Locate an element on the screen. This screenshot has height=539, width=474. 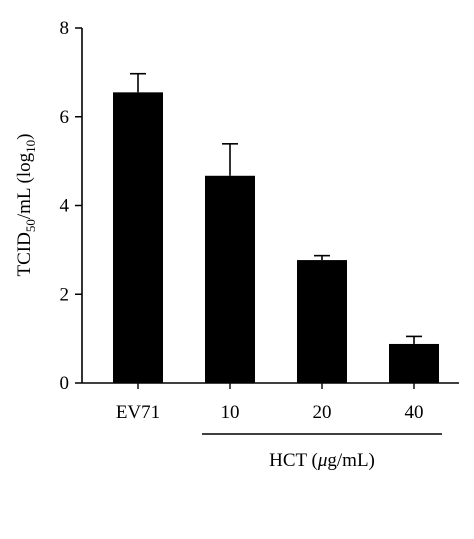
group-label: HCT (μg/mL) is located at coordinates (322, 460).